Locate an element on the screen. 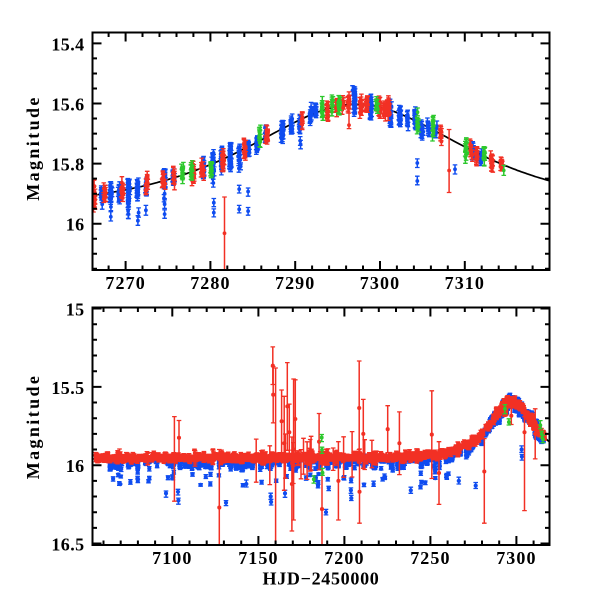 The width and height of the screenshot is (600, 605). svg-text: 7250 is located at coordinates (430, 558).